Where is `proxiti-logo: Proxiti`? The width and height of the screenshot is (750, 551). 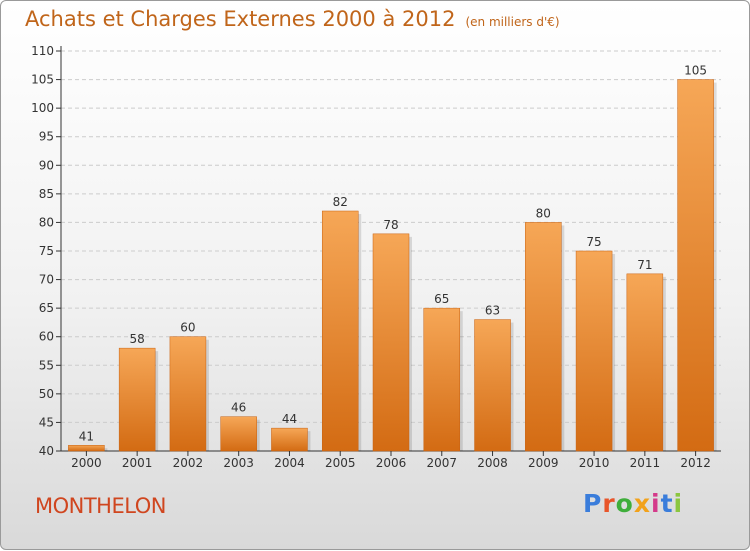 proxiti-logo: Proxiti is located at coordinates (633, 503).